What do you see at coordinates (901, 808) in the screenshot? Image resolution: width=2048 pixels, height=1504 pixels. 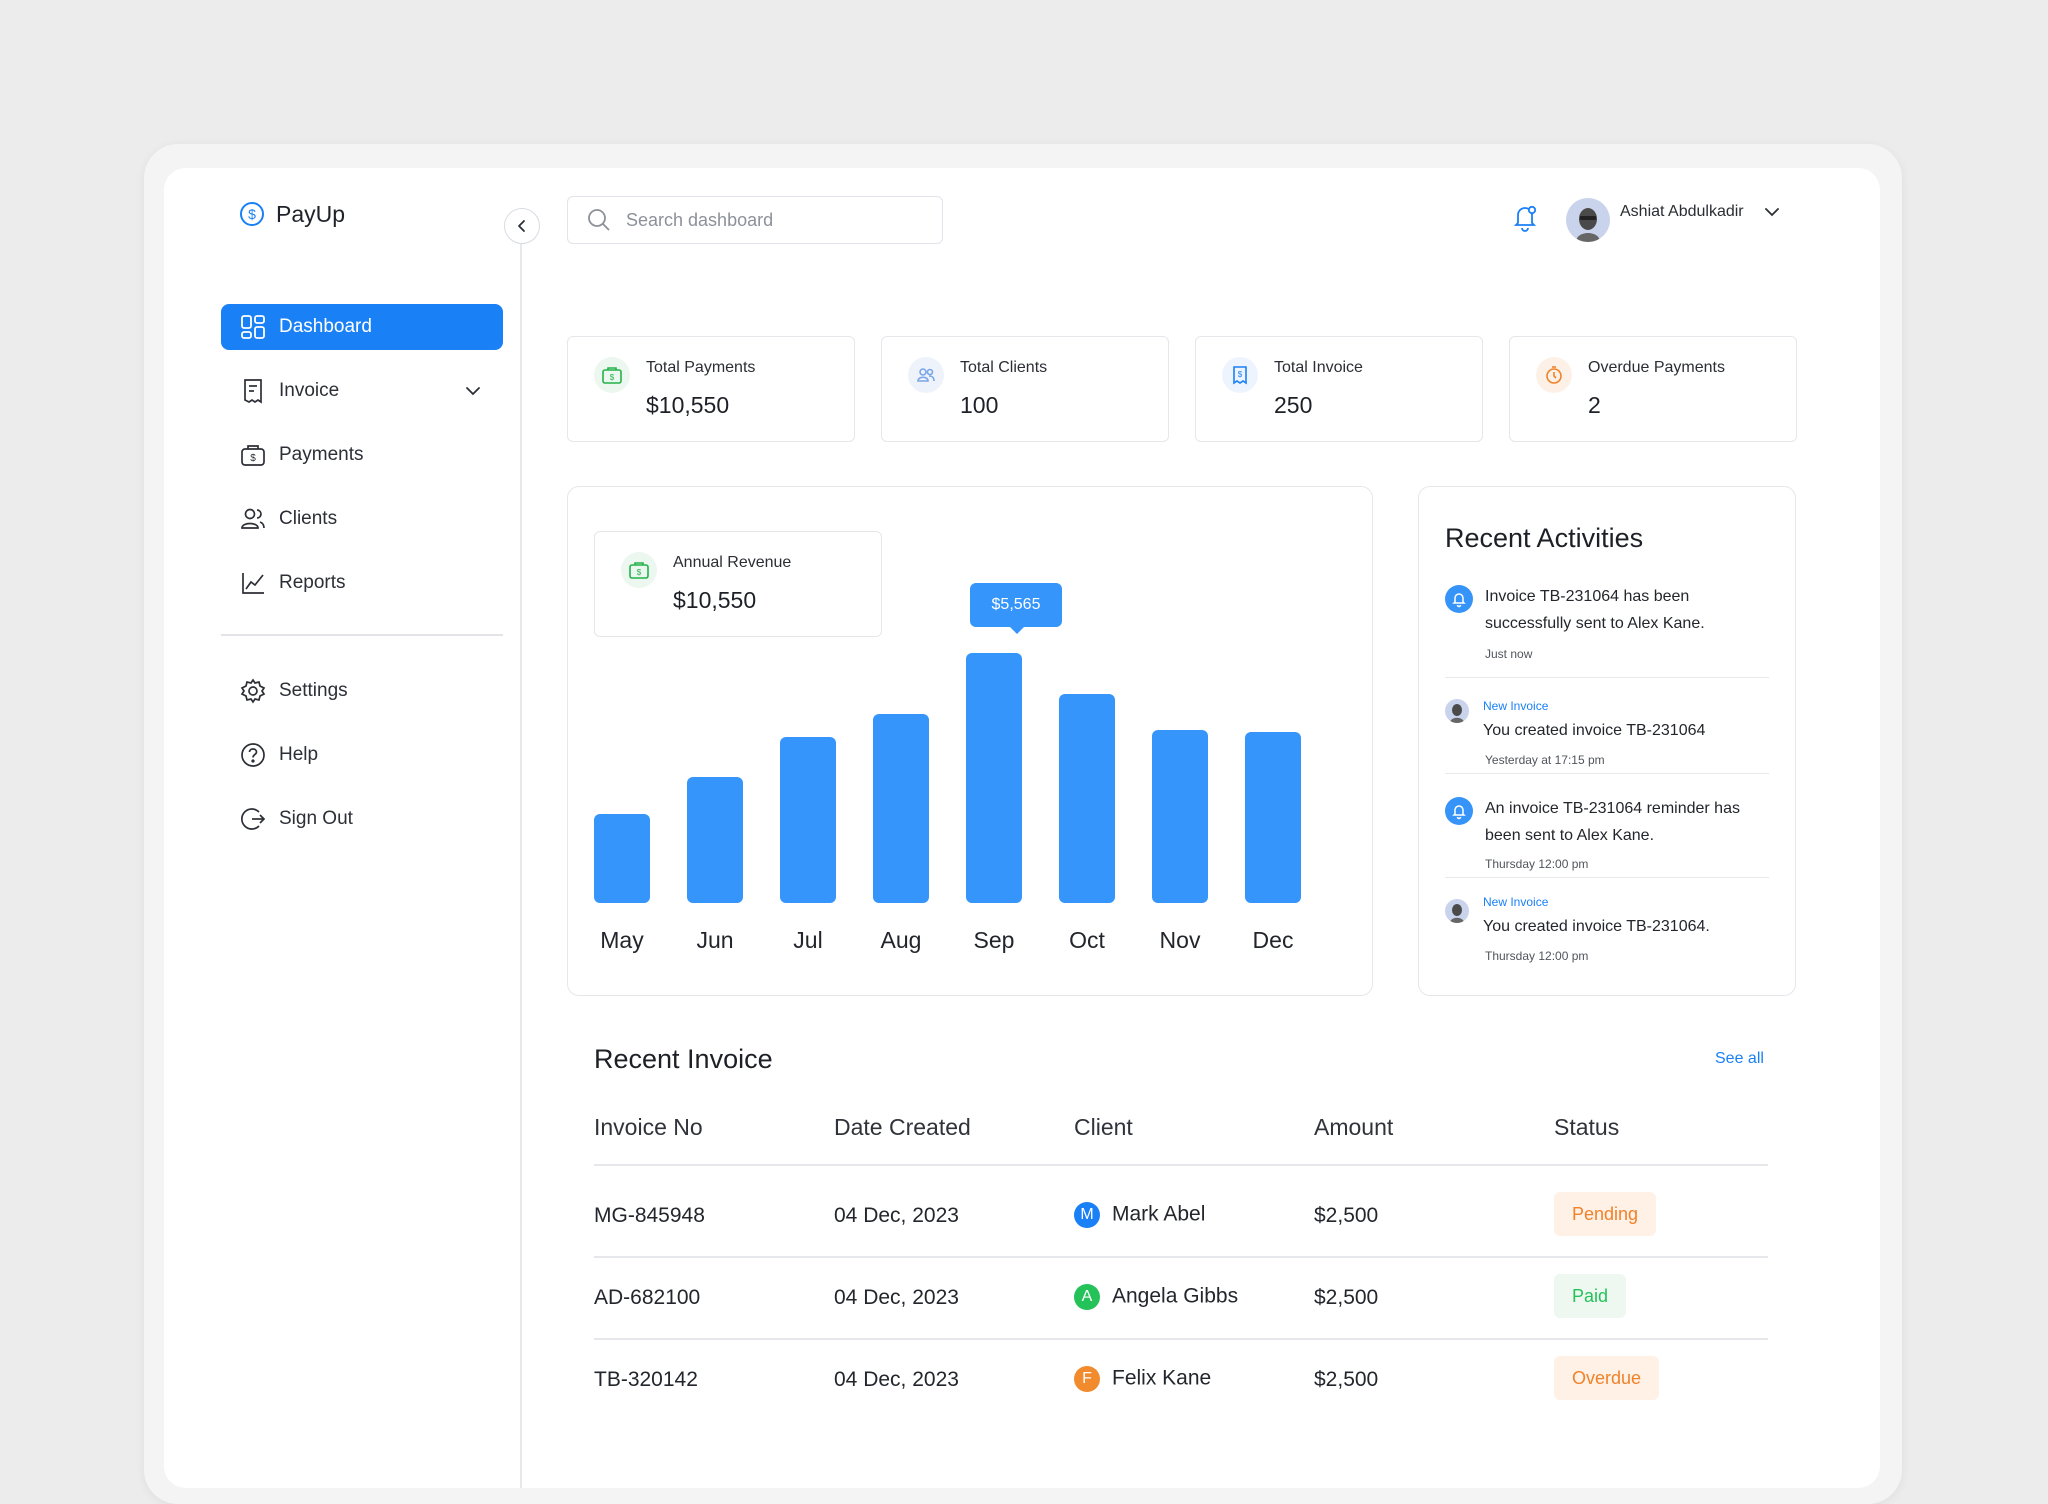 I see `bar-aug` at bounding box center [901, 808].